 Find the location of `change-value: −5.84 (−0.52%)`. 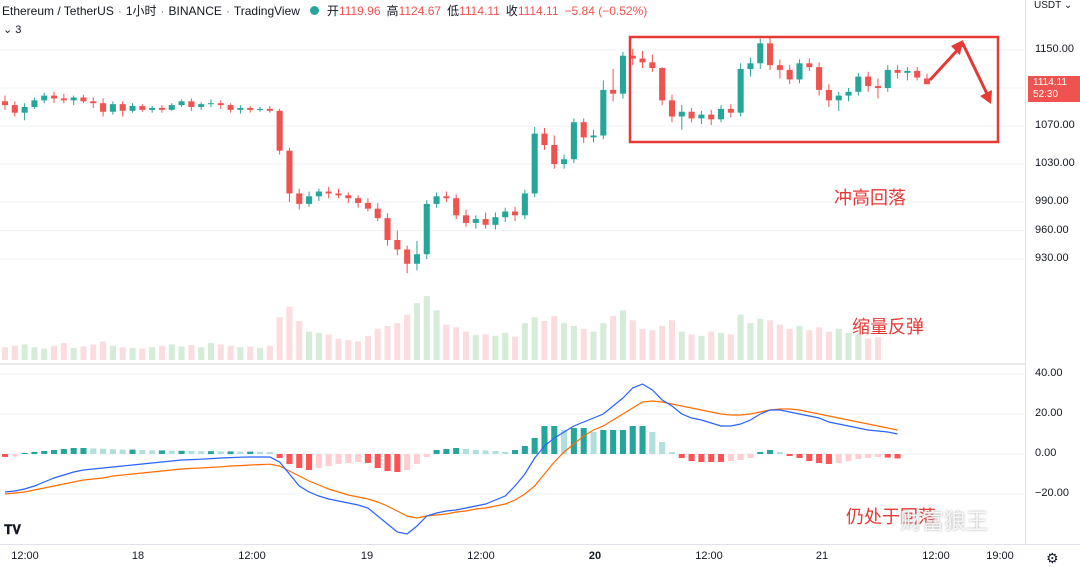

change-value: −5.84 (−0.52%) is located at coordinates (606, 10).